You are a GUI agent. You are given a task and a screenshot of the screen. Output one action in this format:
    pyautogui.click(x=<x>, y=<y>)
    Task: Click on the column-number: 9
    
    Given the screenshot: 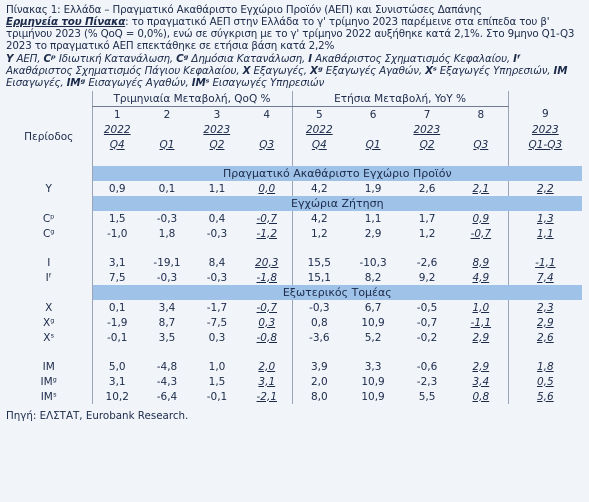 What is the action you would take?
    pyautogui.click(x=545, y=114)
    